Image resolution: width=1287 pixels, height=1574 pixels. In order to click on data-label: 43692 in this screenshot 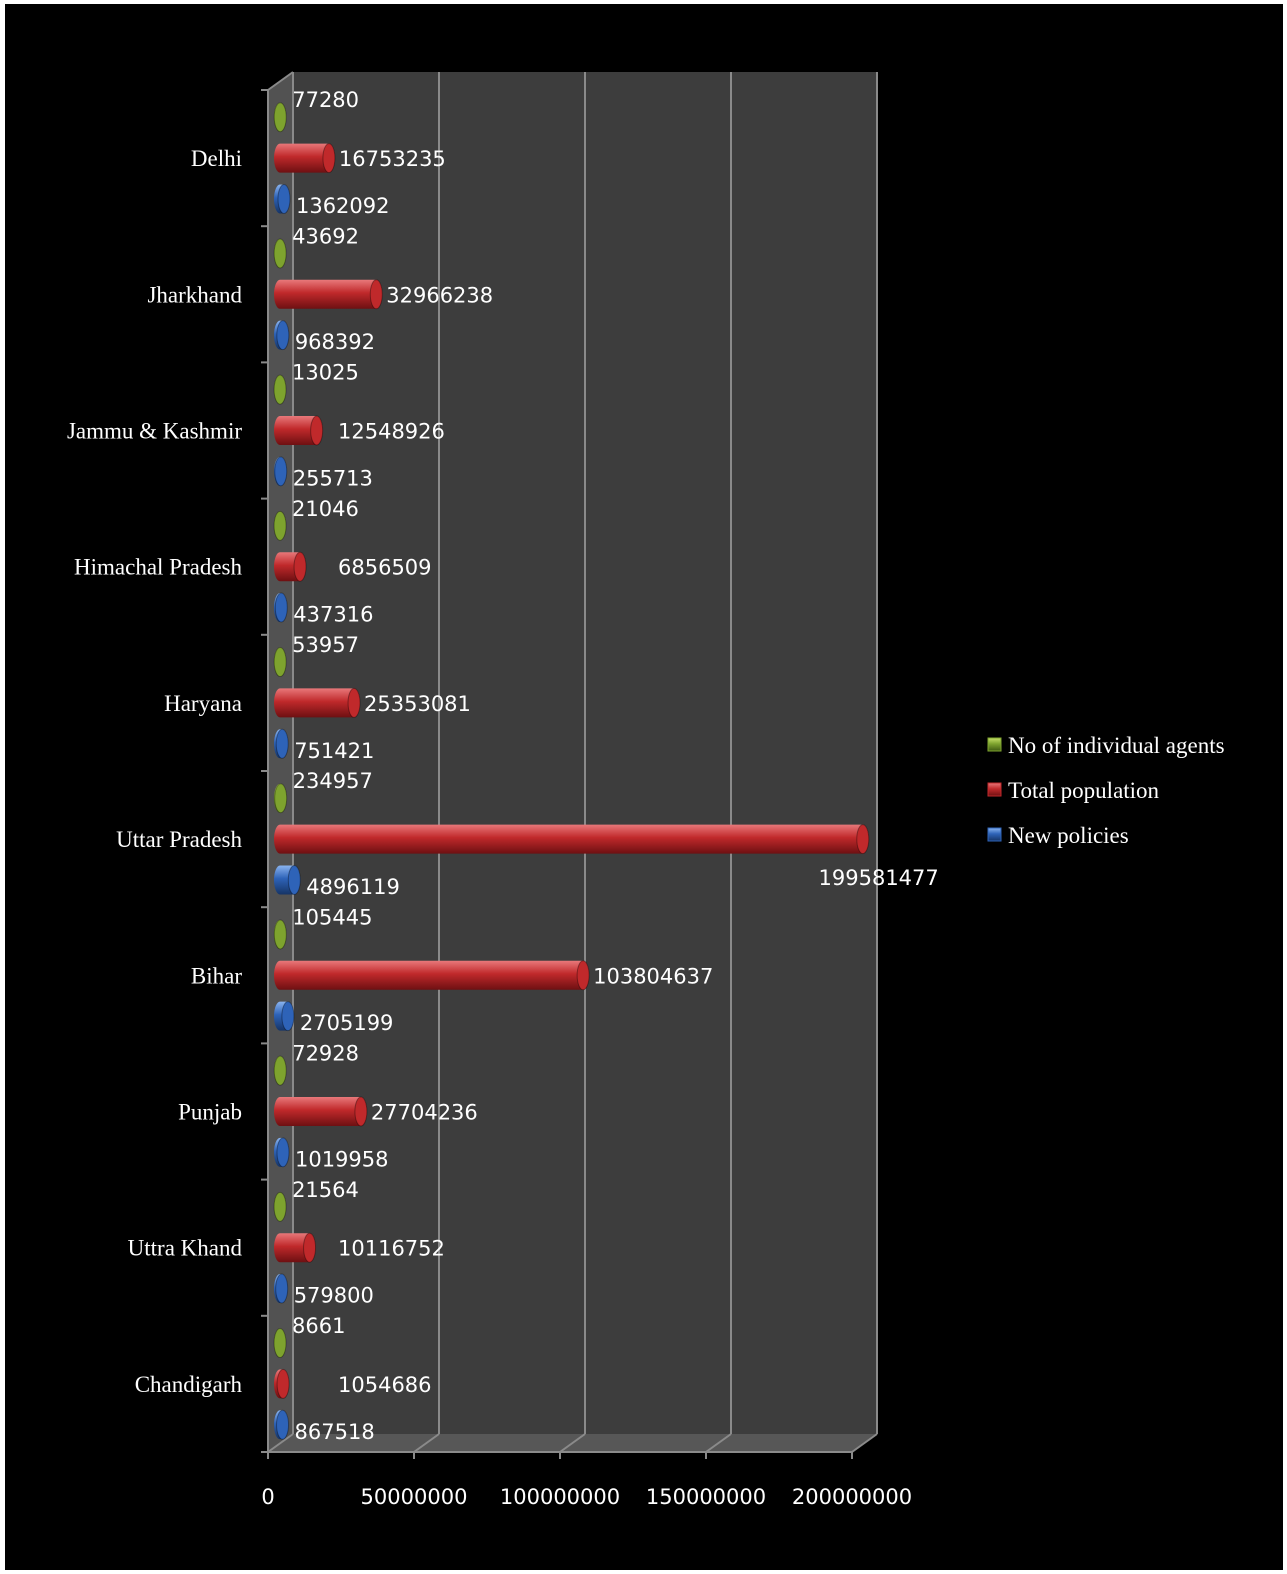, I will do `click(325, 236)`.